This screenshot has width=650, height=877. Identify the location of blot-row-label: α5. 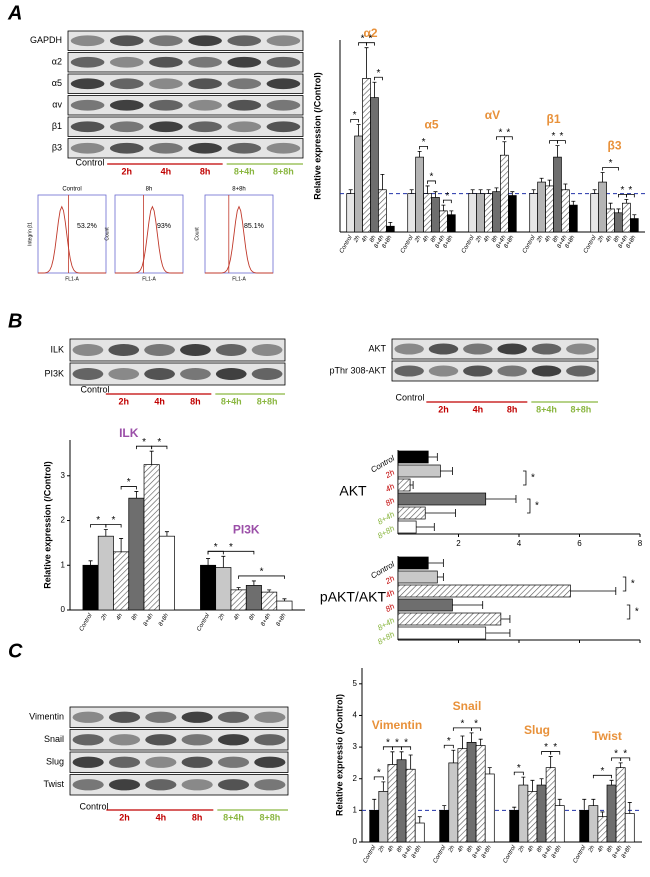
(57, 83).